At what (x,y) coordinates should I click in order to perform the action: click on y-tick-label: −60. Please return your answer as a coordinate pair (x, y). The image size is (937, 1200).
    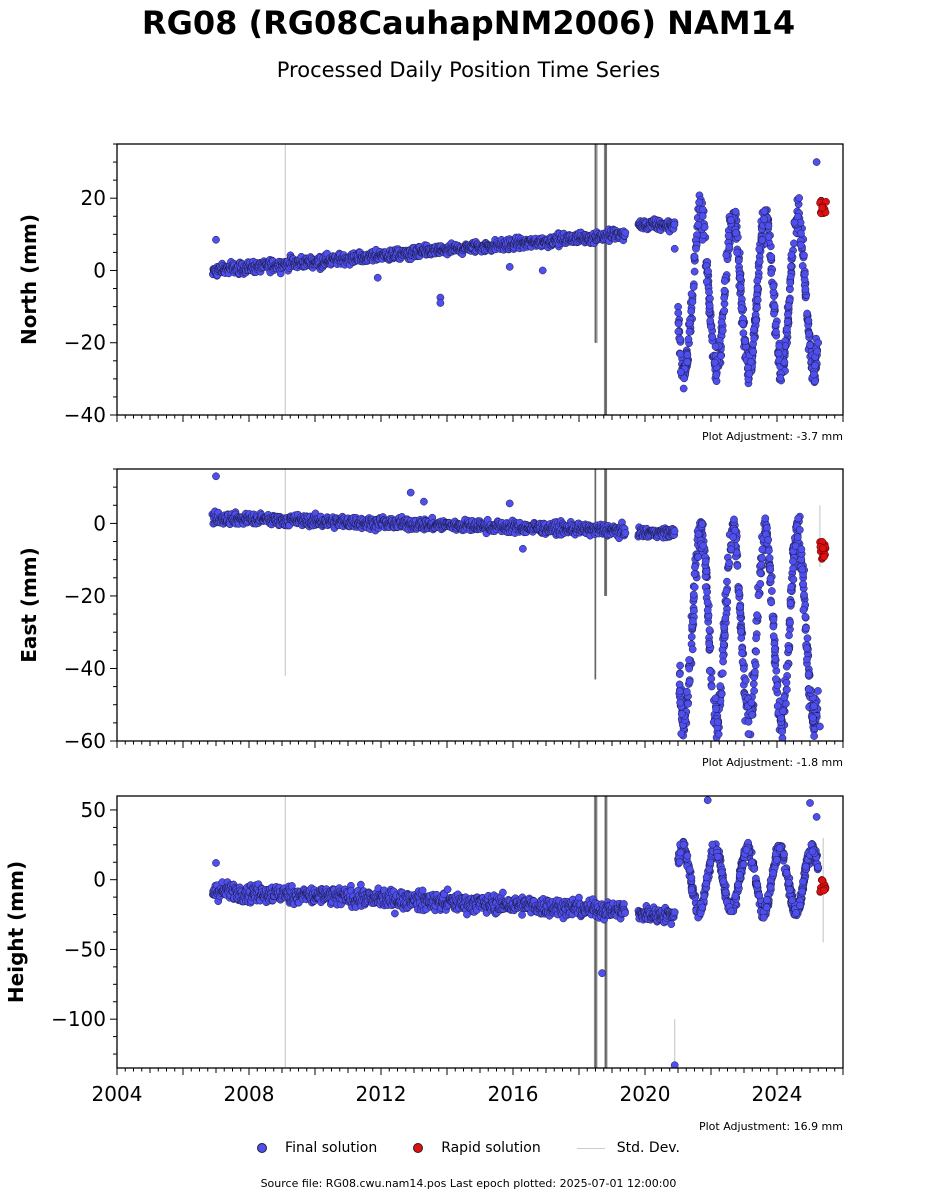
    Looking at the image, I should click on (85, 741).